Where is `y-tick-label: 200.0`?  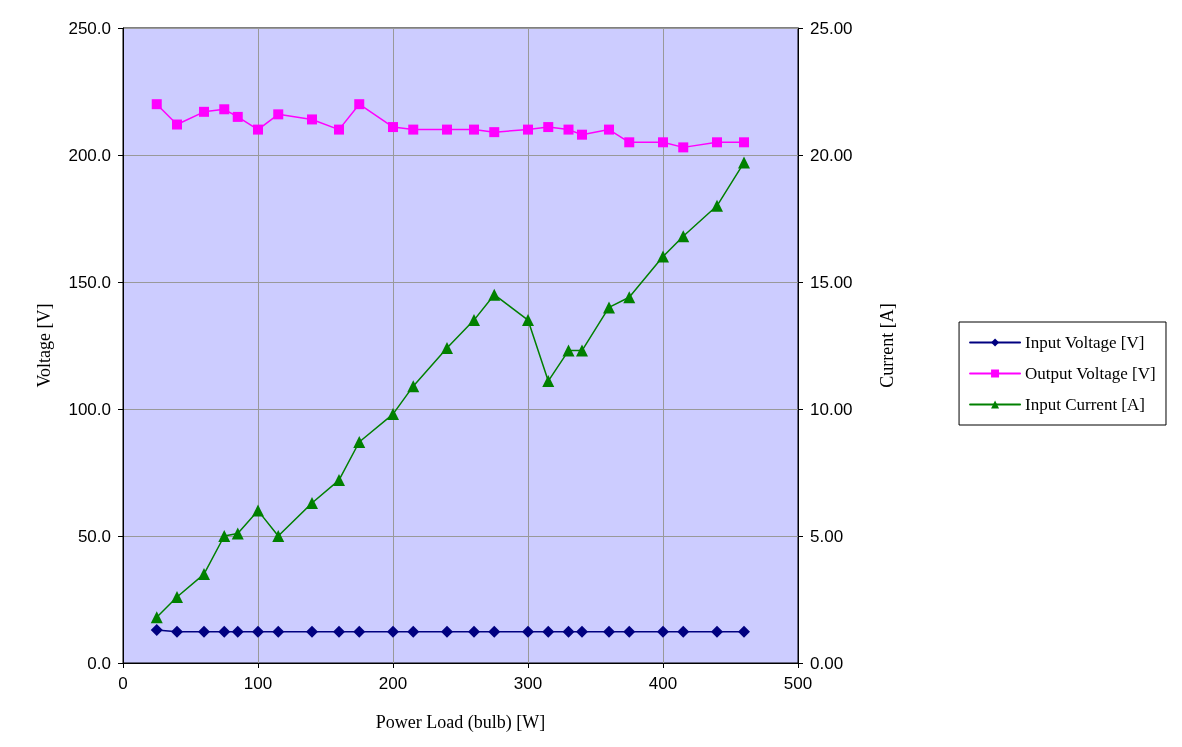 y-tick-label: 200.0 is located at coordinates (89, 155).